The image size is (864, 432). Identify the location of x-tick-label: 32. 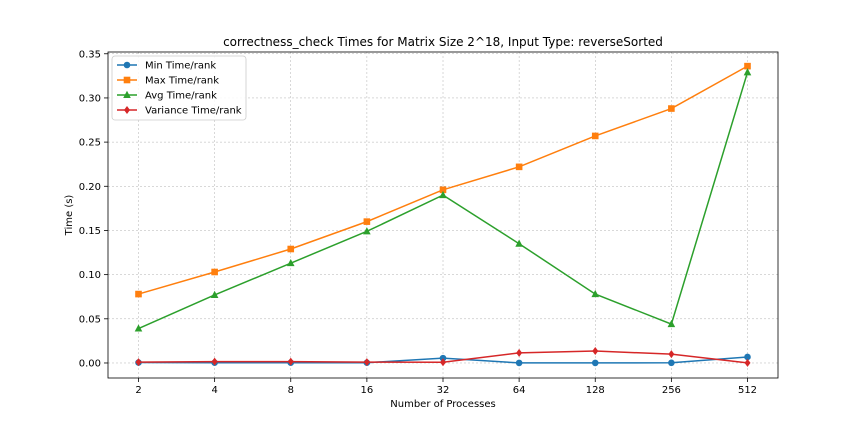
(443, 390).